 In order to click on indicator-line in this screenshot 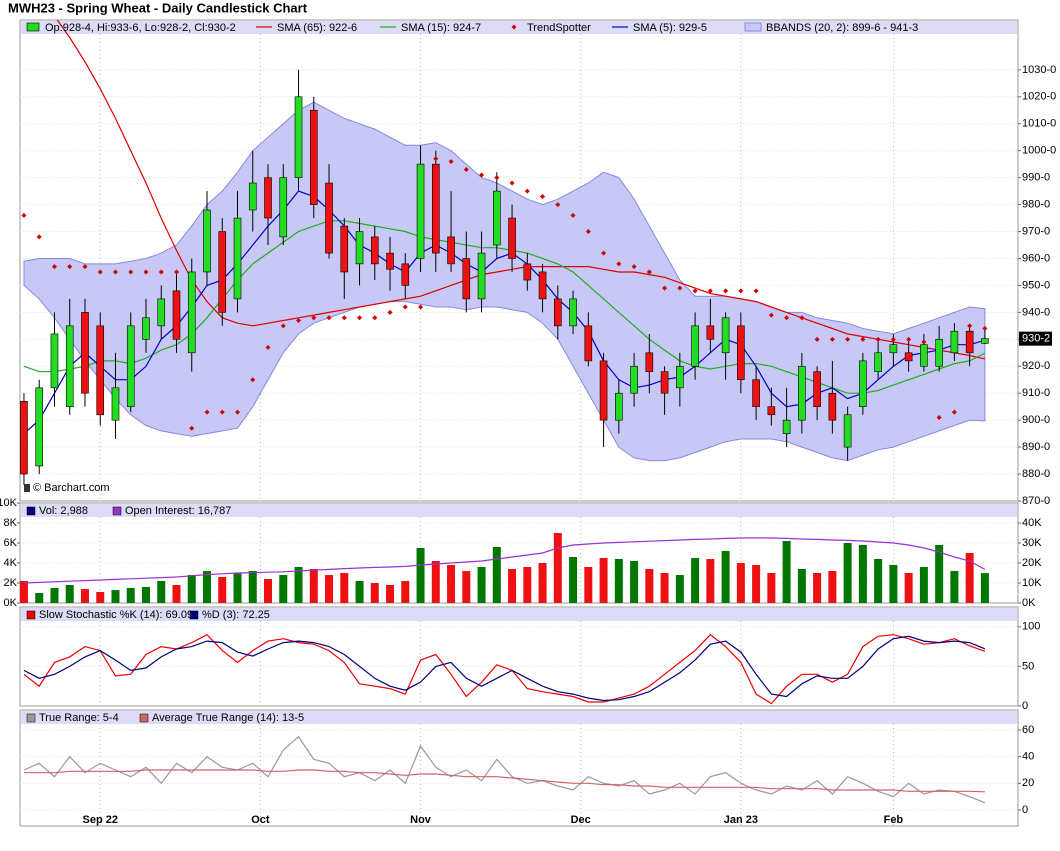, I will do `click(504, 769)`.